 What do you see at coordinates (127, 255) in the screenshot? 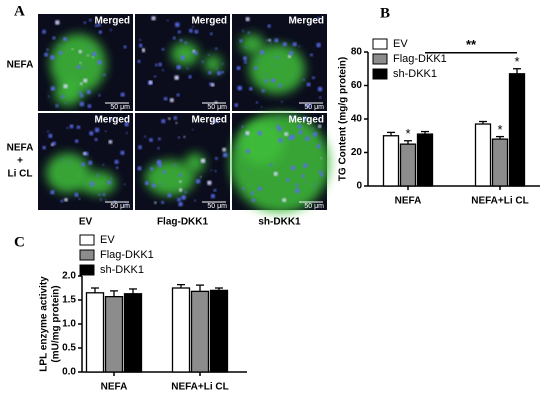
I see `legend-label: Flag-DKK1` at bounding box center [127, 255].